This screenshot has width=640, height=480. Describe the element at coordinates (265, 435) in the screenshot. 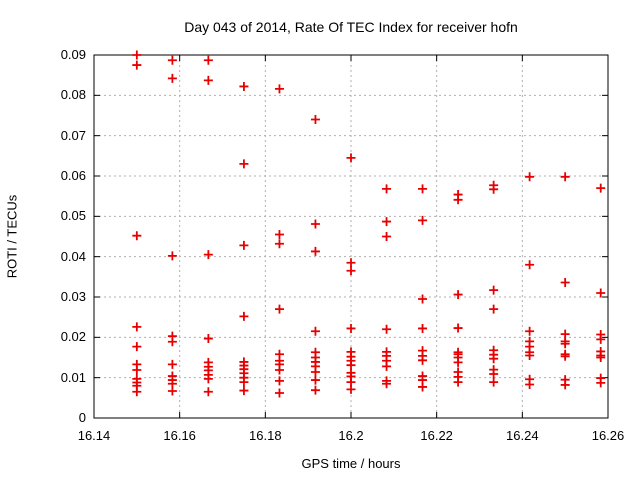

I see `x-tick-label: 16.18` at that location.